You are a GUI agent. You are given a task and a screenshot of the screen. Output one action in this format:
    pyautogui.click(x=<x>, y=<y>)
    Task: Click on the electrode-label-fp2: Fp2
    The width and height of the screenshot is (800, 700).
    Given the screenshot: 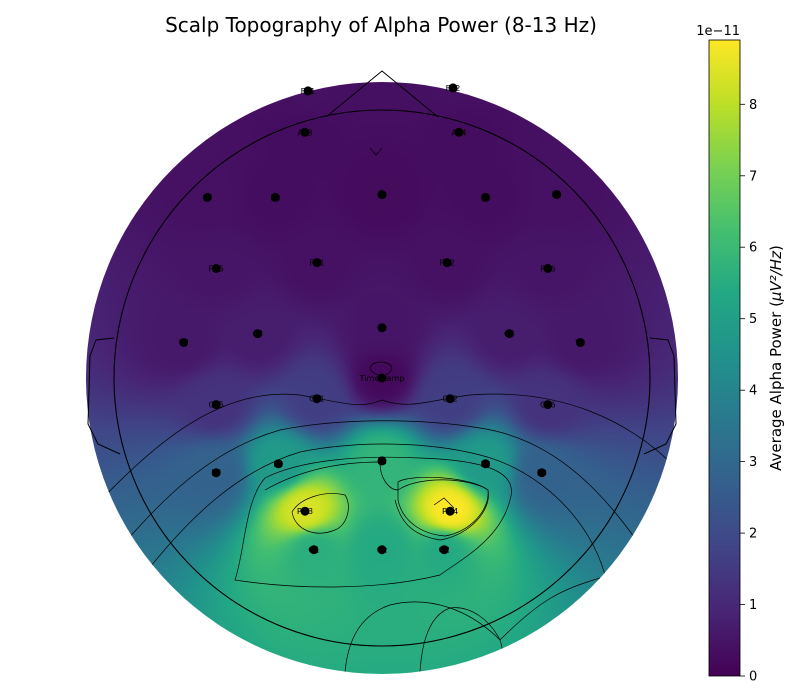 What is the action you would take?
    pyautogui.click(x=453, y=88)
    